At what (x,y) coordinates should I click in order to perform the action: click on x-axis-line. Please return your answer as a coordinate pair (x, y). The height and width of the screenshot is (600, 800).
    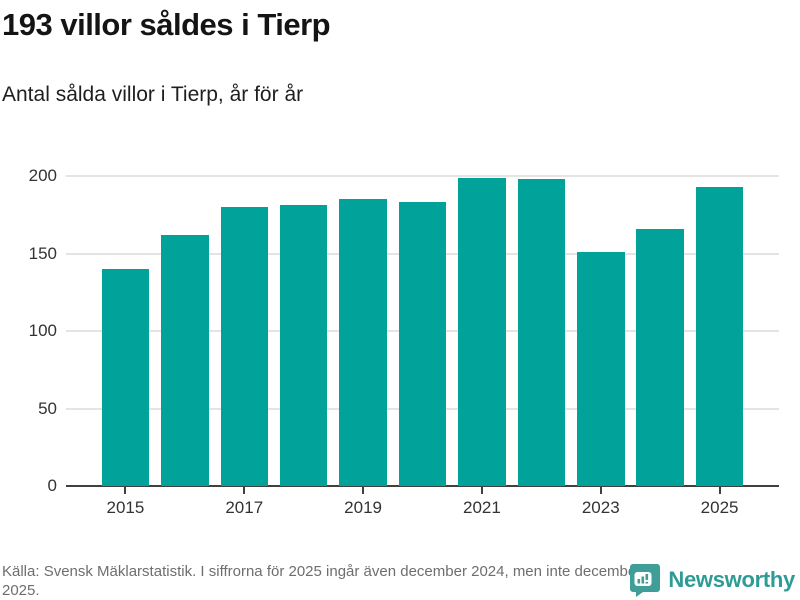
    Looking at the image, I should click on (422, 486).